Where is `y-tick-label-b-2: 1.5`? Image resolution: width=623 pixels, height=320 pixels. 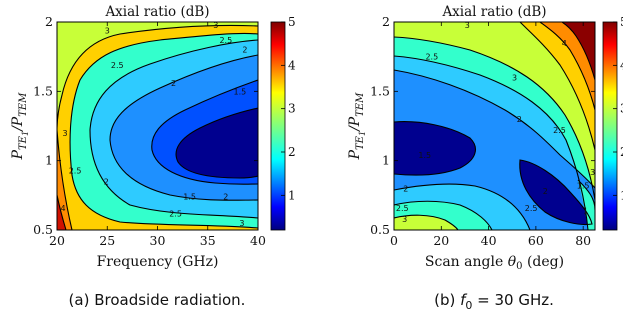 y-tick-label-b-2: 1.5 is located at coordinates (380, 90).